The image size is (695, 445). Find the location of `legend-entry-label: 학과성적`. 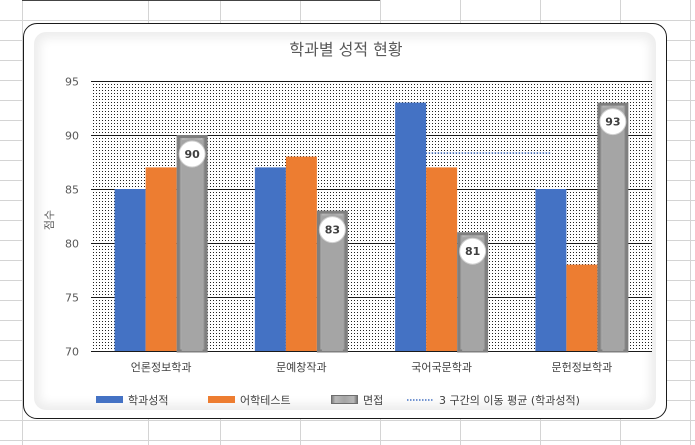

legend-entry-label: 학과성적 is located at coordinates (148, 400).